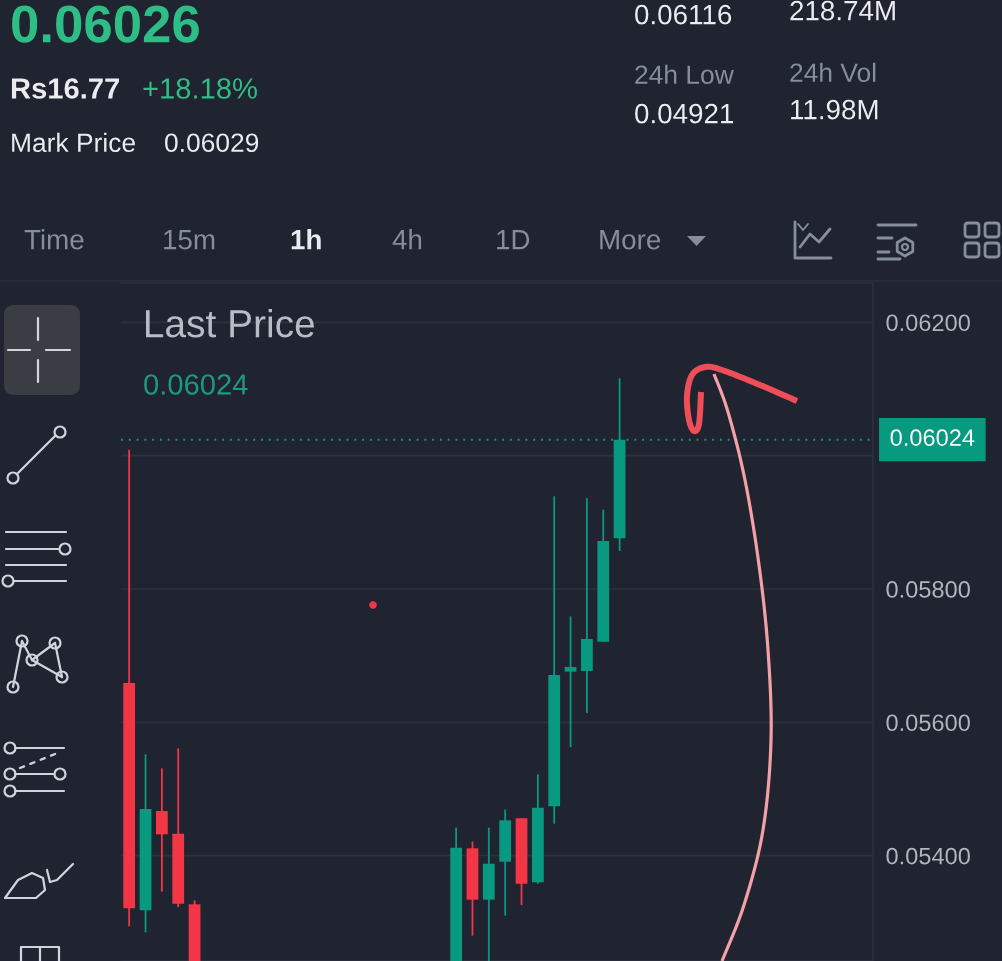 This screenshot has width=1002, height=961. What do you see at coordinates (306, 239) in the screenshot?
I see `text: 1h` at bounding box center [306, 239].